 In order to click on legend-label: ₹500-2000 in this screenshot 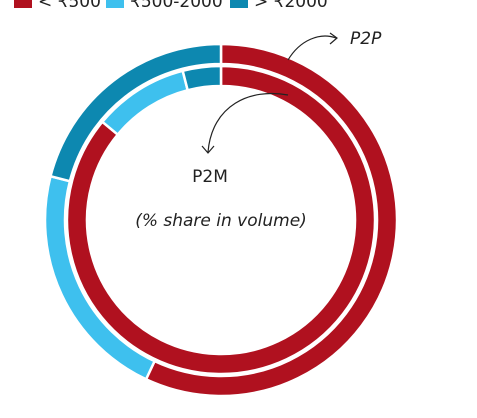, I will do `click(176, 6)`.